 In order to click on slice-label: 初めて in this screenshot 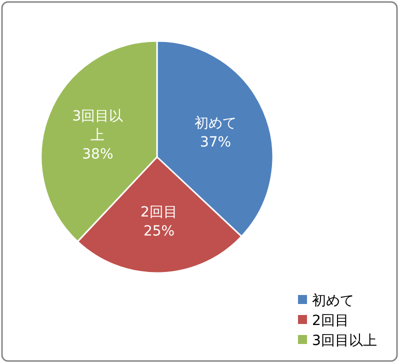, I will do `click(215, 124)`.